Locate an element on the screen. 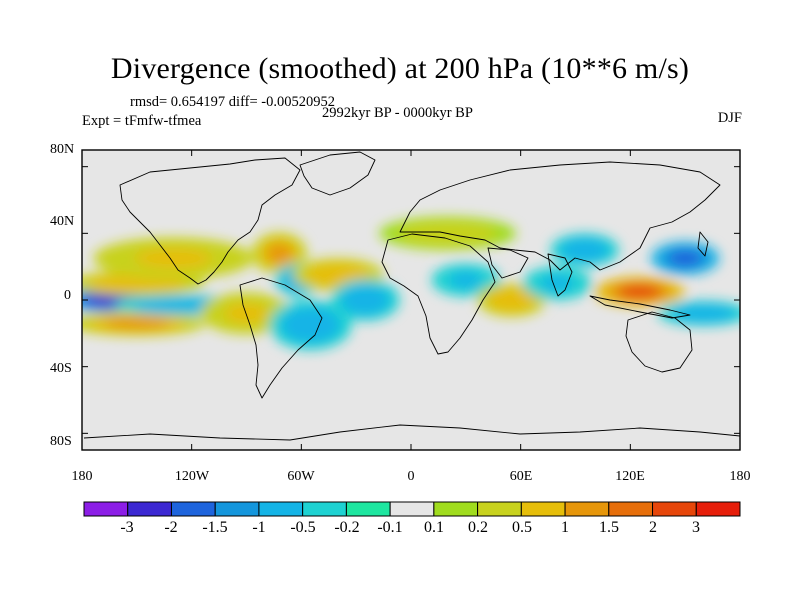 The image size is (800, 600). colorbar-label-2: -1.5 is located at coordinates (215, 527).